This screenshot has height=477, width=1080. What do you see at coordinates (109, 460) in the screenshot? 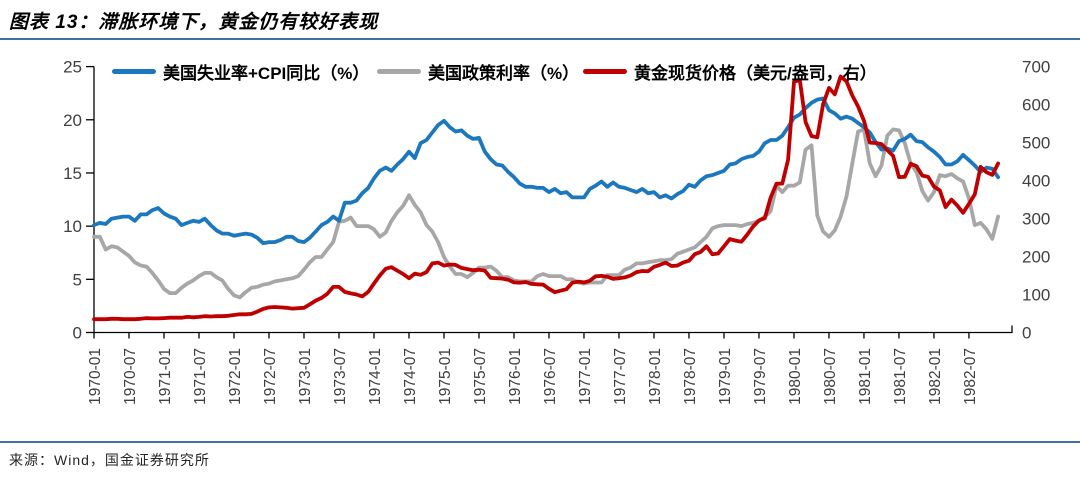
I see `source-note: 来源：Wind，国金证券研究所` at bounding box center [109, 460].